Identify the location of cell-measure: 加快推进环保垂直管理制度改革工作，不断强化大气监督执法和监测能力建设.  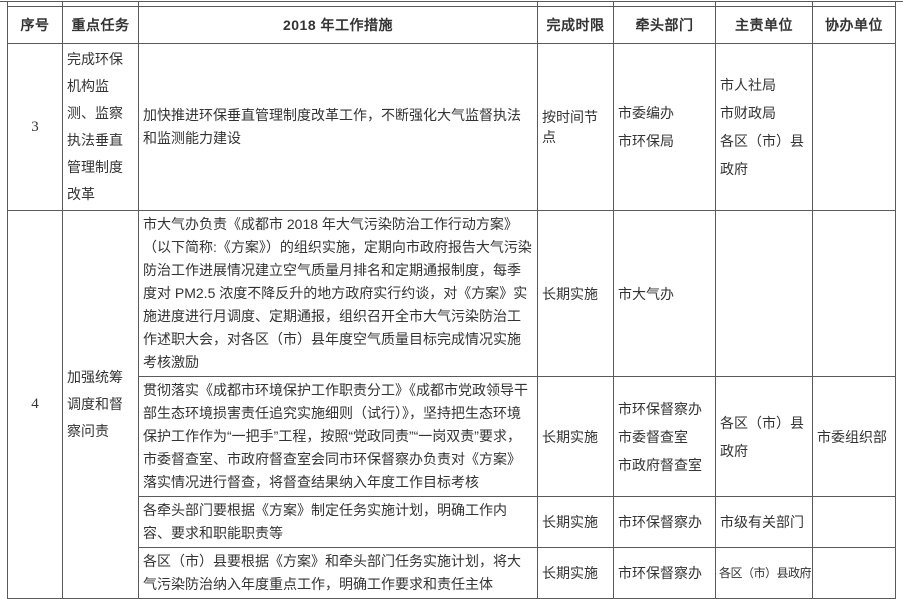
(338, 127).